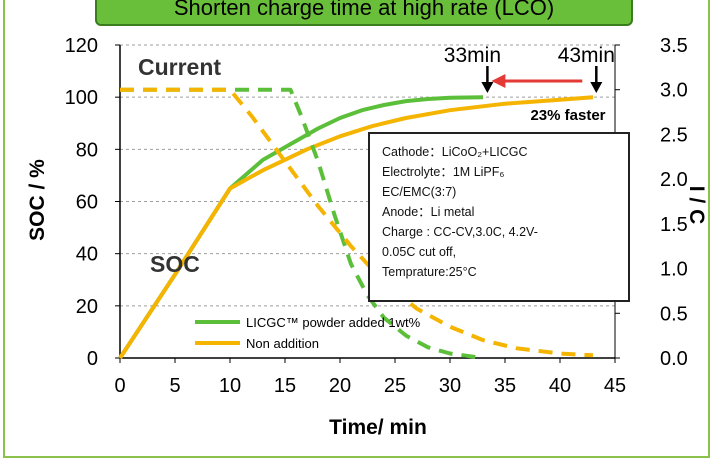  Describe the element at coordinates (395, 386) in the screenshot. I see `x-tick-label: 25` at that location.